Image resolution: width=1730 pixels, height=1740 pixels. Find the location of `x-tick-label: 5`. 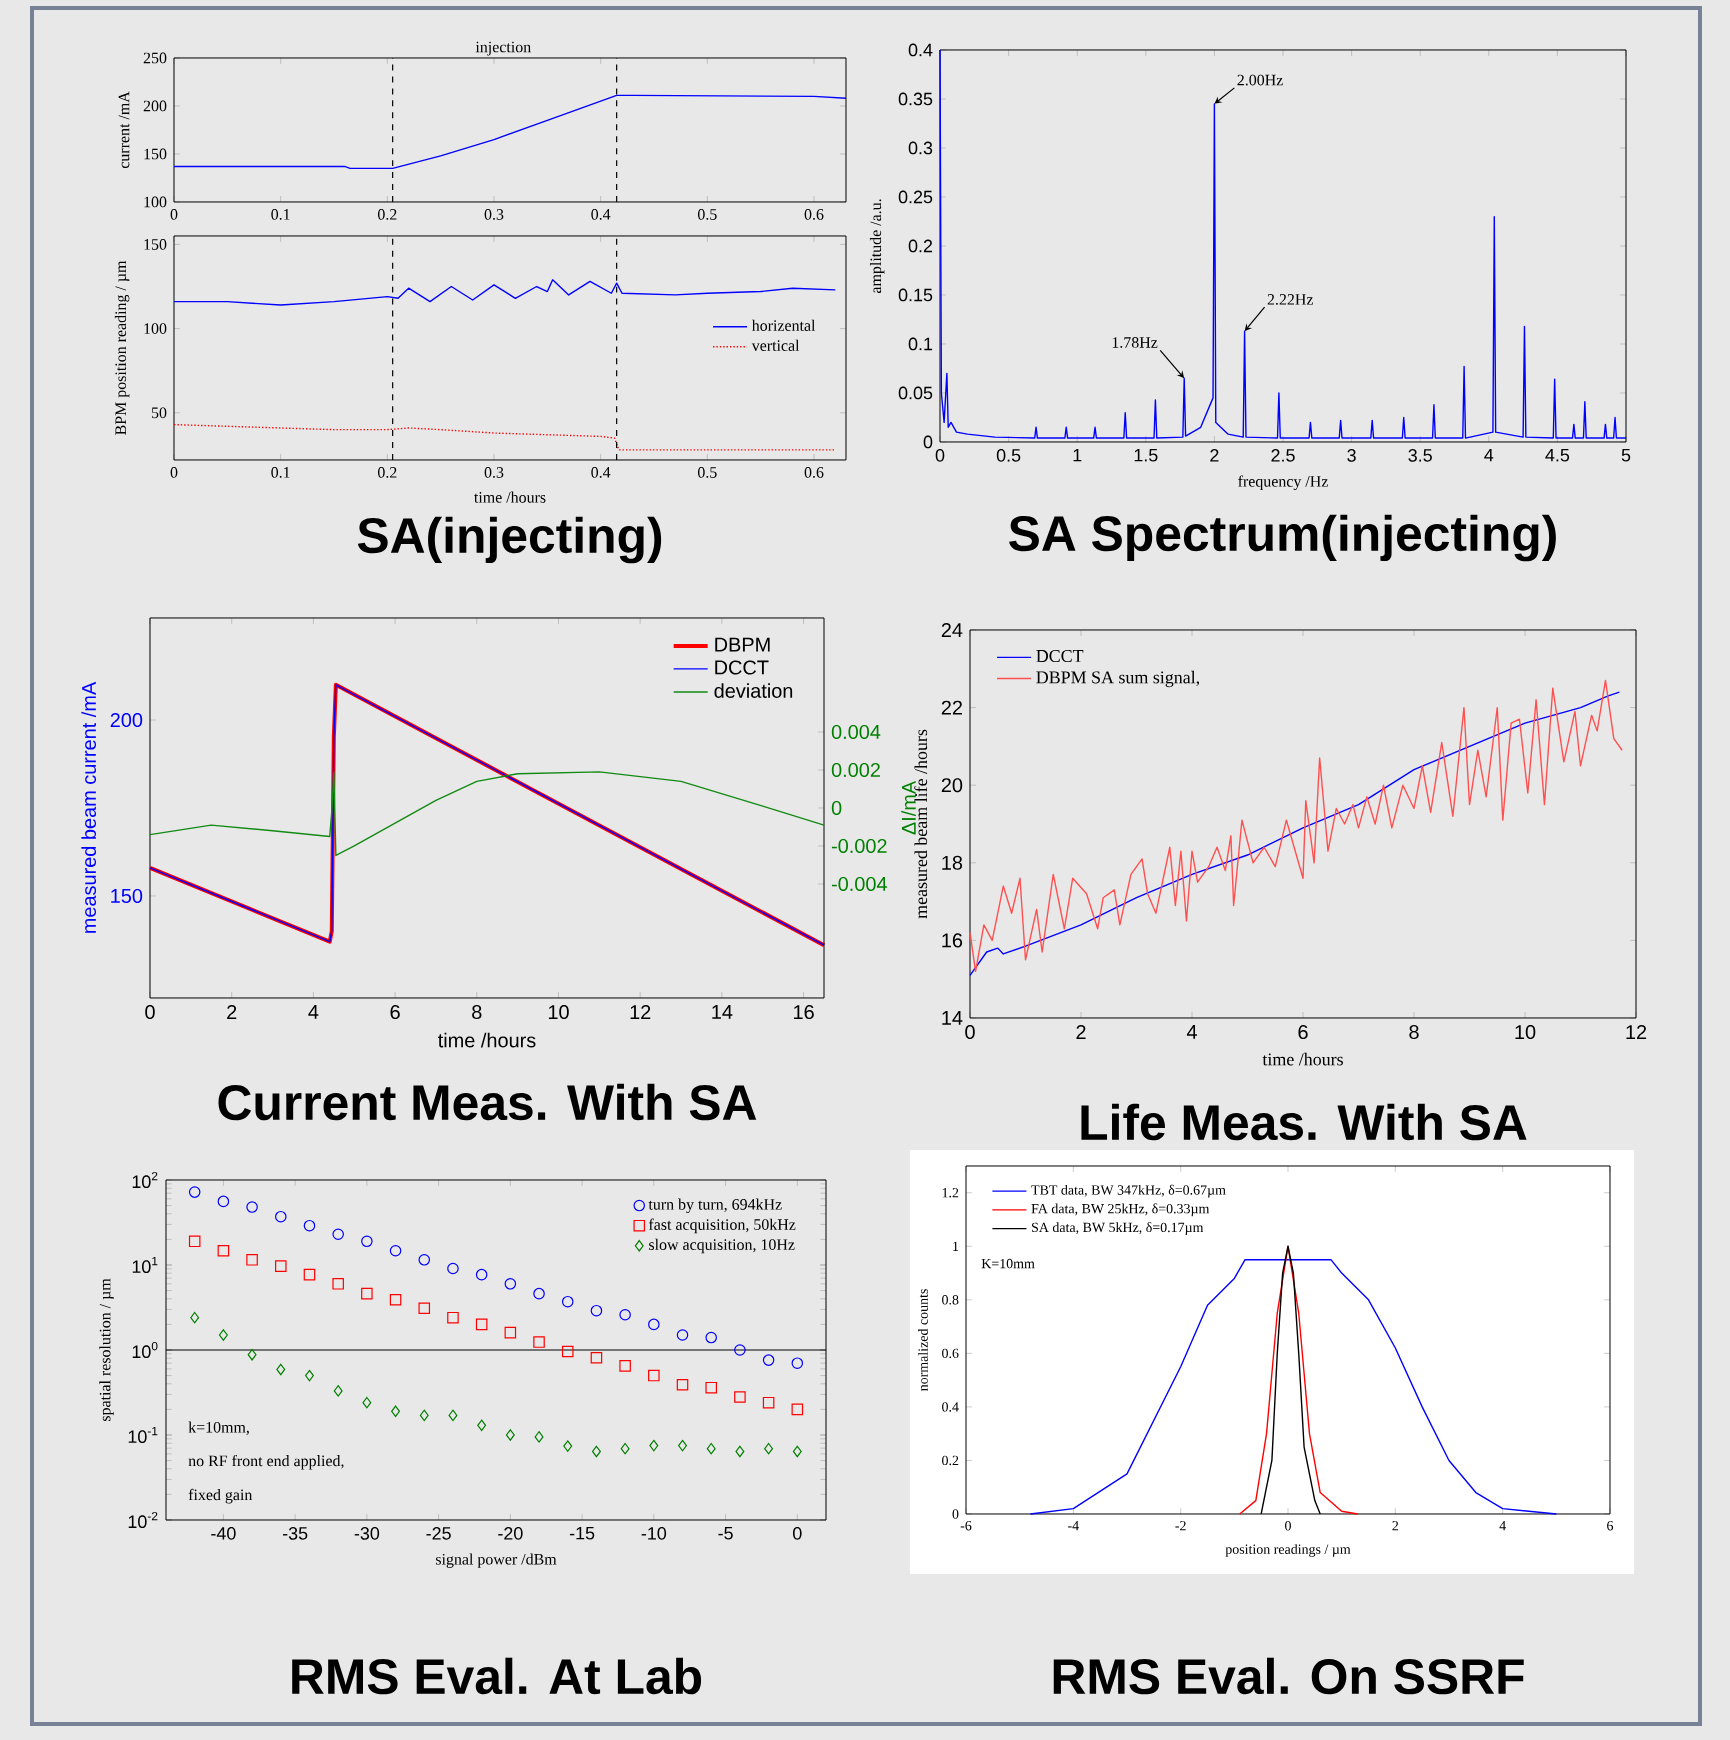

x-tick-label: 5 is located at coordinates (1626, 455).